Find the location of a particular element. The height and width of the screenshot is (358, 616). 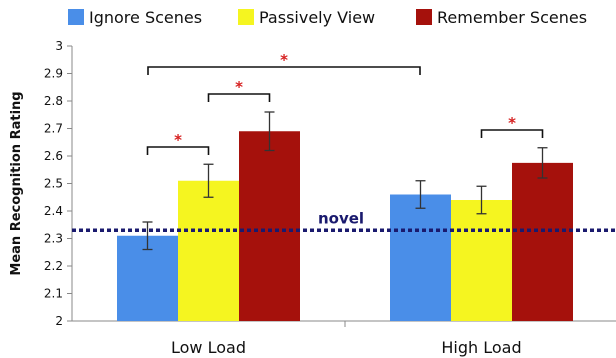

legend-label-2: Remember Scenes is located at coordinates (512, 17).